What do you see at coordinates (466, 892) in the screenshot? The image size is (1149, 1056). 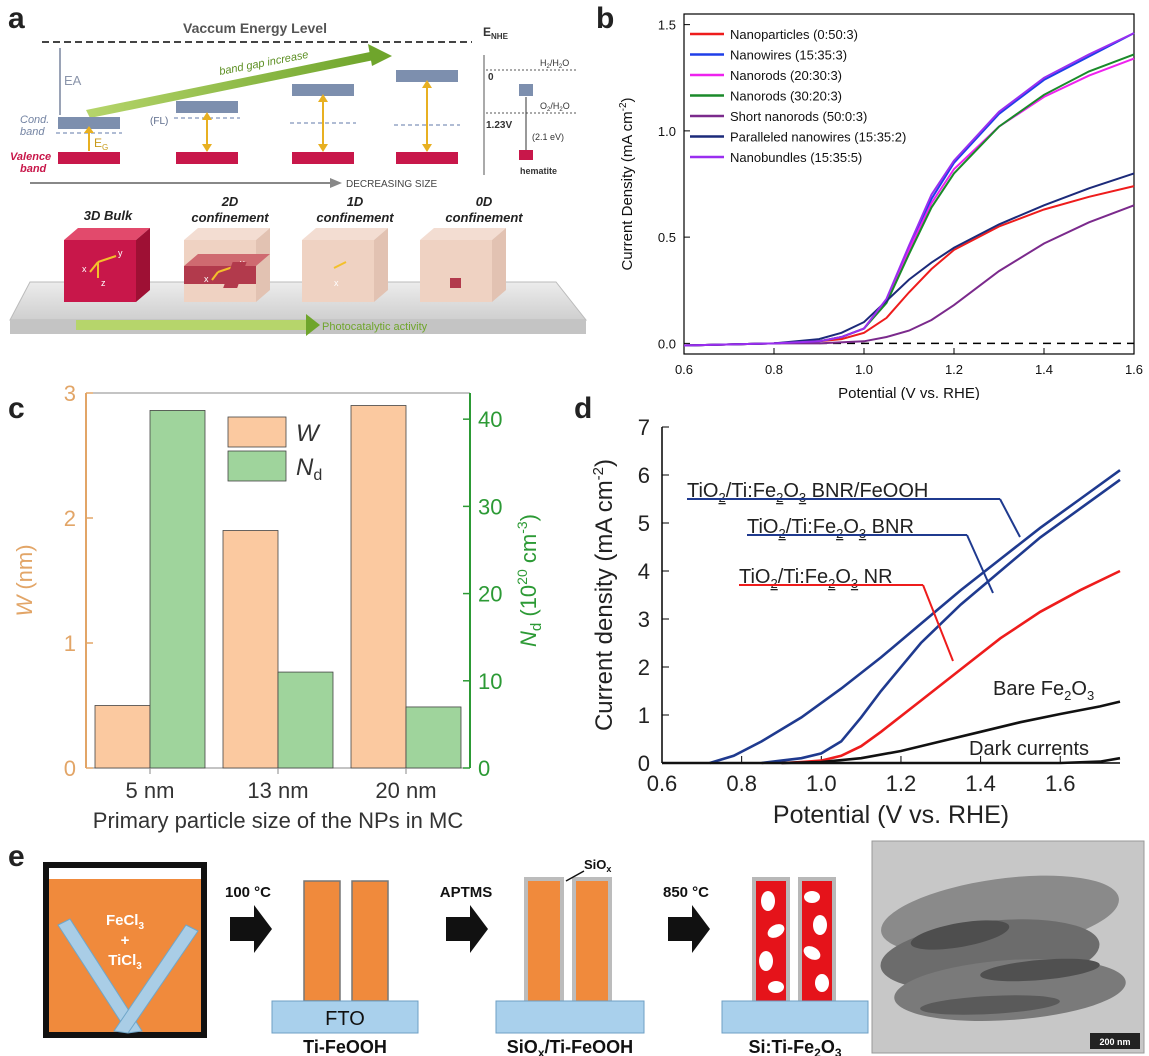 I see `step2-label: APTMS` at bounding box center [466, 892].